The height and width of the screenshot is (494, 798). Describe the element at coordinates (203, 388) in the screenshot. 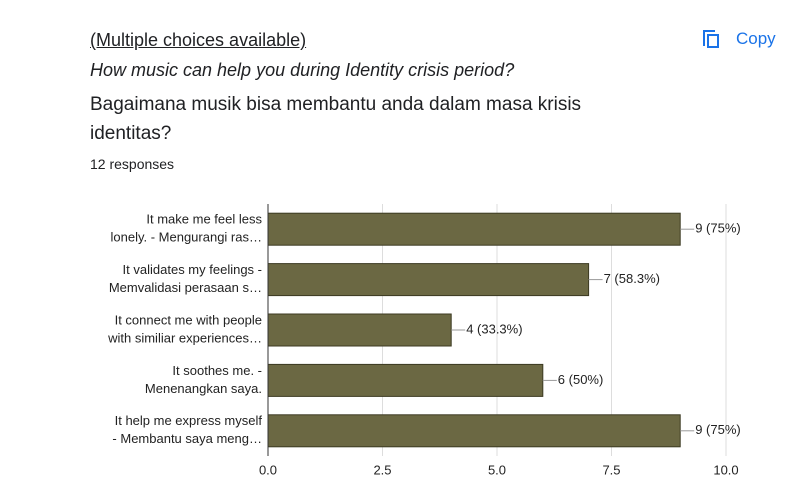

I see `y-tick-label: Menenangkan saya.` at that location.